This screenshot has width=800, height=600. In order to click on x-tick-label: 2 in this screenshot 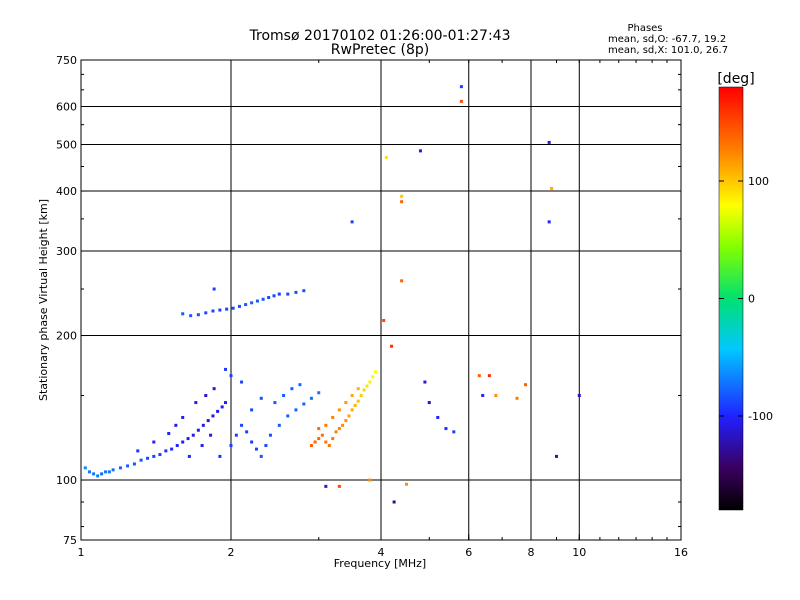, I will do `click(231, 552)`.